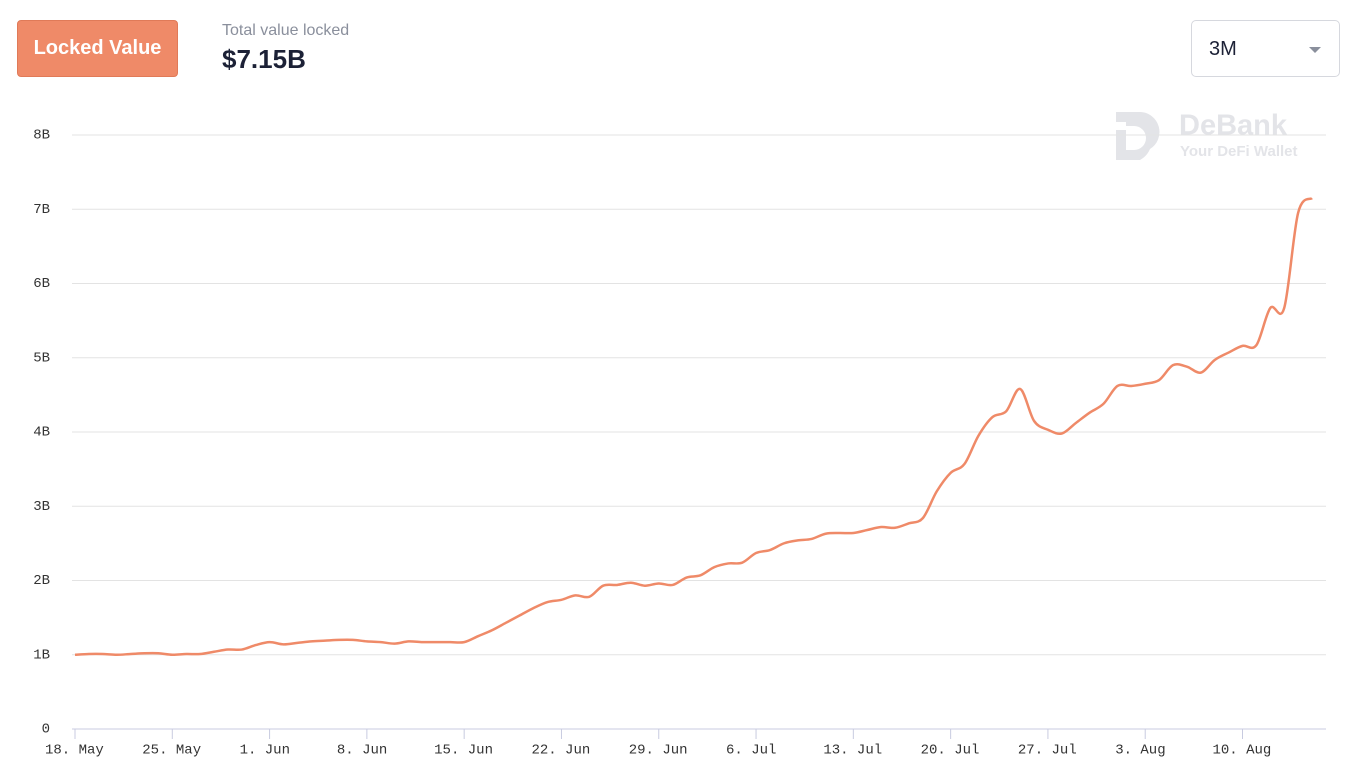 The image size is (1358, 784). Describe the element at coordinates (1233, 126) in the screenshot. I see `watermark: DeBank` at that location.